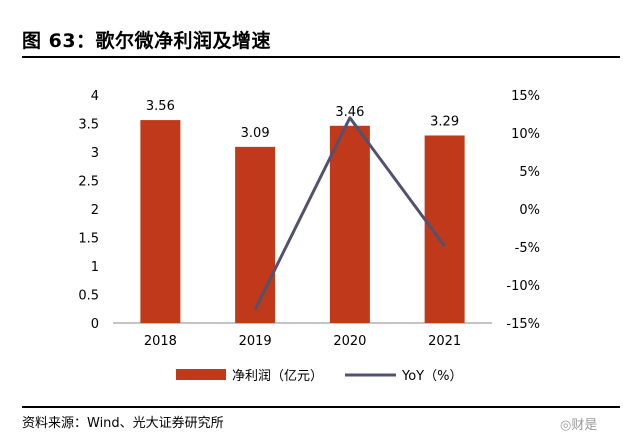  What do you see at coordinates (88, 296) in the screenshot?
I see `left-axis-tick-label: 0.5` at bounding box center [88, 296].